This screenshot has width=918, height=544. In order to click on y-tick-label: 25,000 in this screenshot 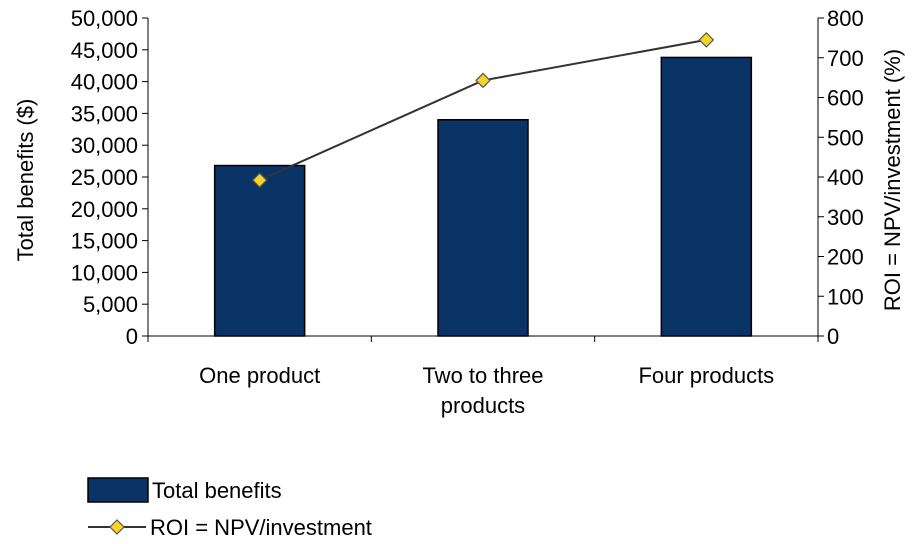, I will do `click(104, 177)`.